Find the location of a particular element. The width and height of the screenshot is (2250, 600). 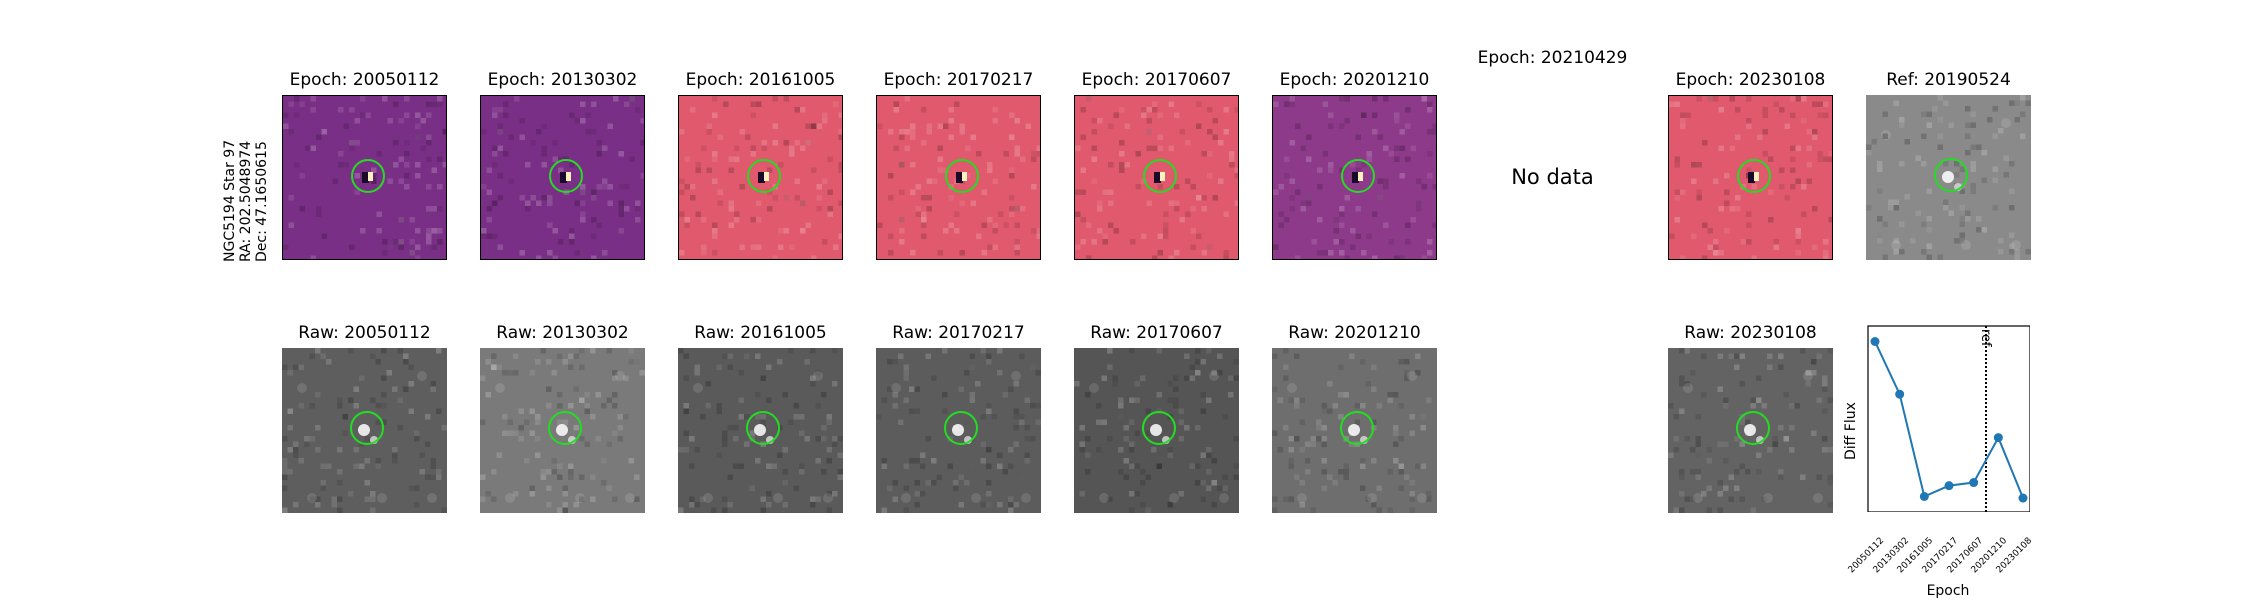

epoch-panel-title: Epoch: 20130302 is located at coordinates (562, 80).